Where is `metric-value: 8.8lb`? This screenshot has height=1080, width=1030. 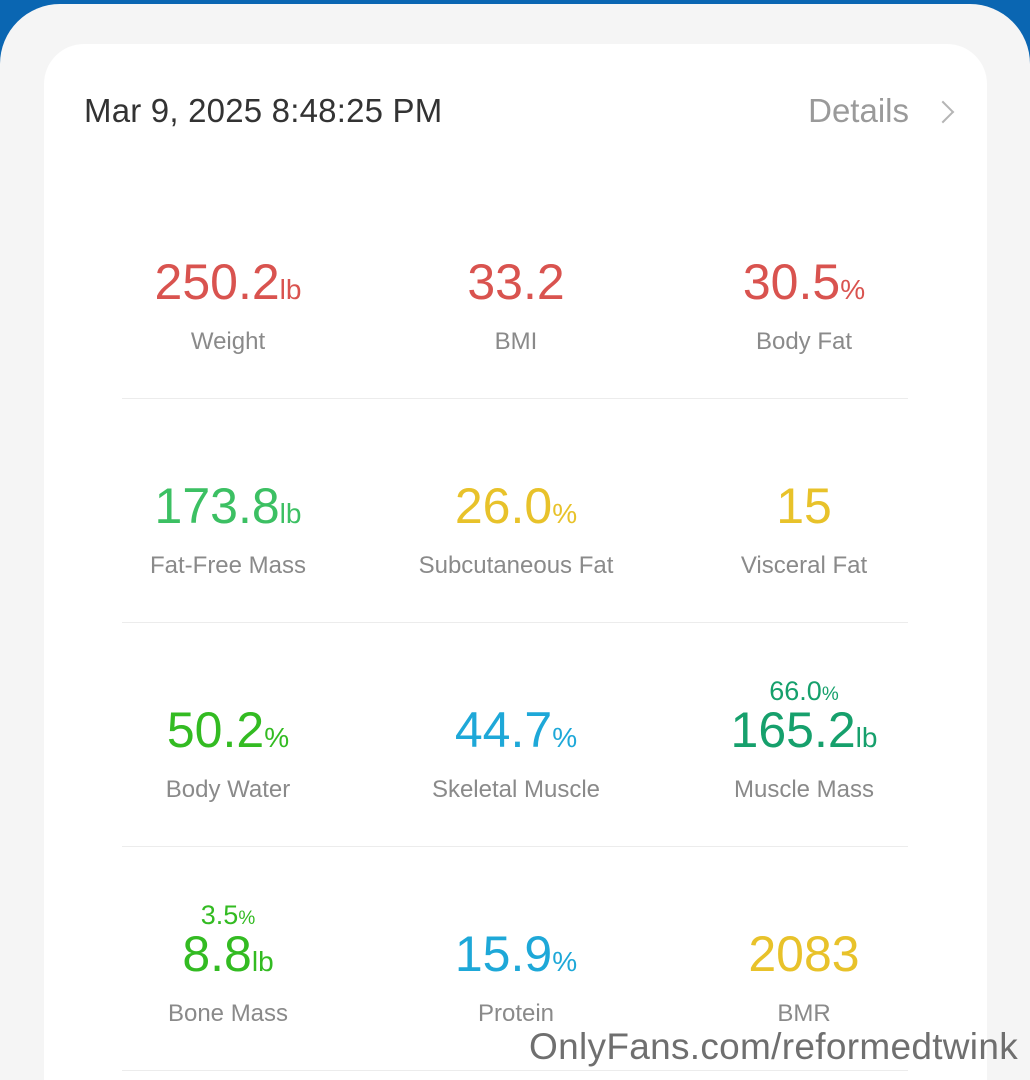
metric-value: 8.8lb is located at coordinates (228, 958).